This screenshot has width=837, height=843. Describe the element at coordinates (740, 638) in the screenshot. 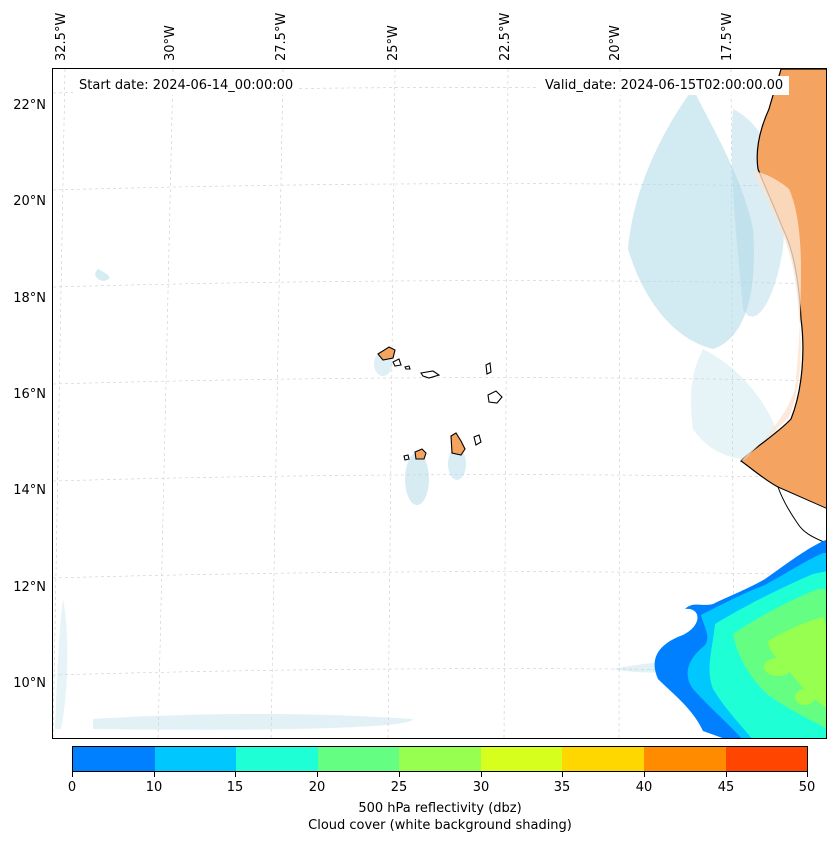

I see `reflectivity-field` at that location.